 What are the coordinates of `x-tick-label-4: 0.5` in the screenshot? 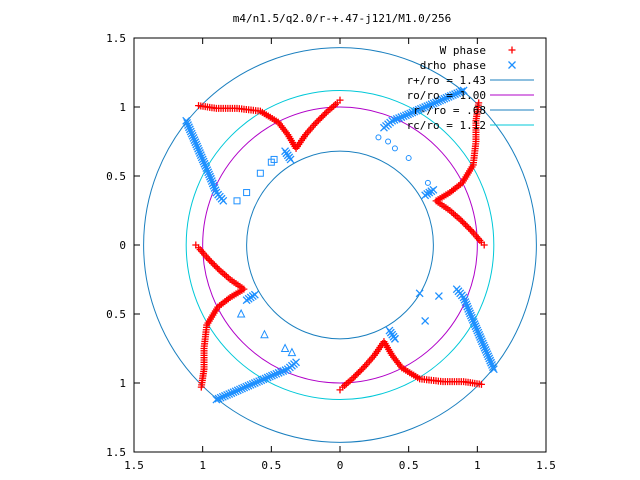 It's located at (409, 465).